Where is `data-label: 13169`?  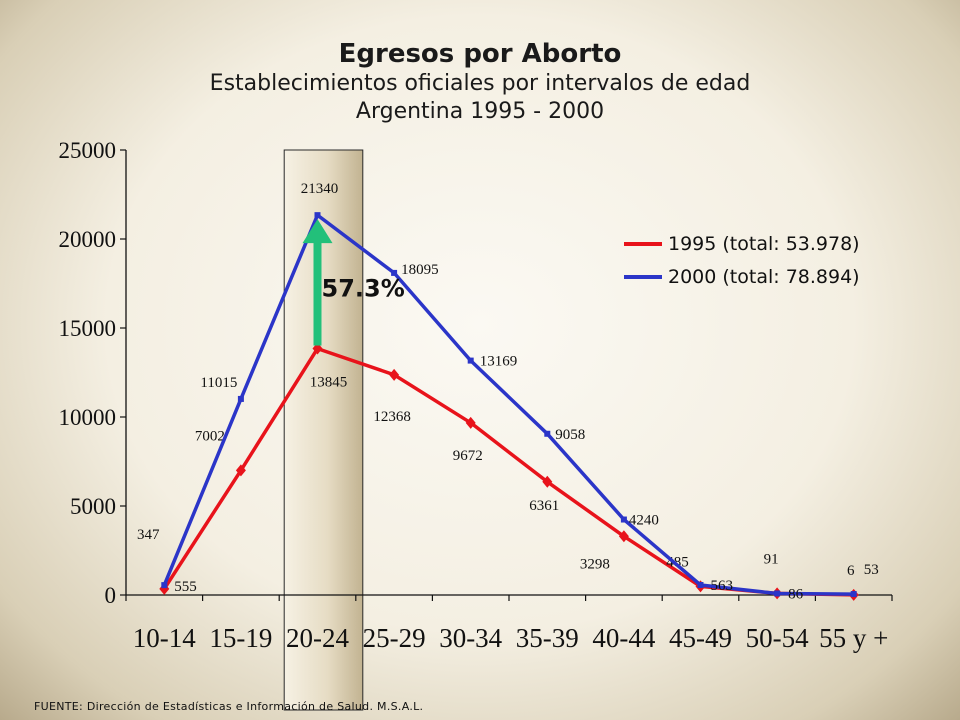 data-label: 13169 is located at coordinates (499, 362).